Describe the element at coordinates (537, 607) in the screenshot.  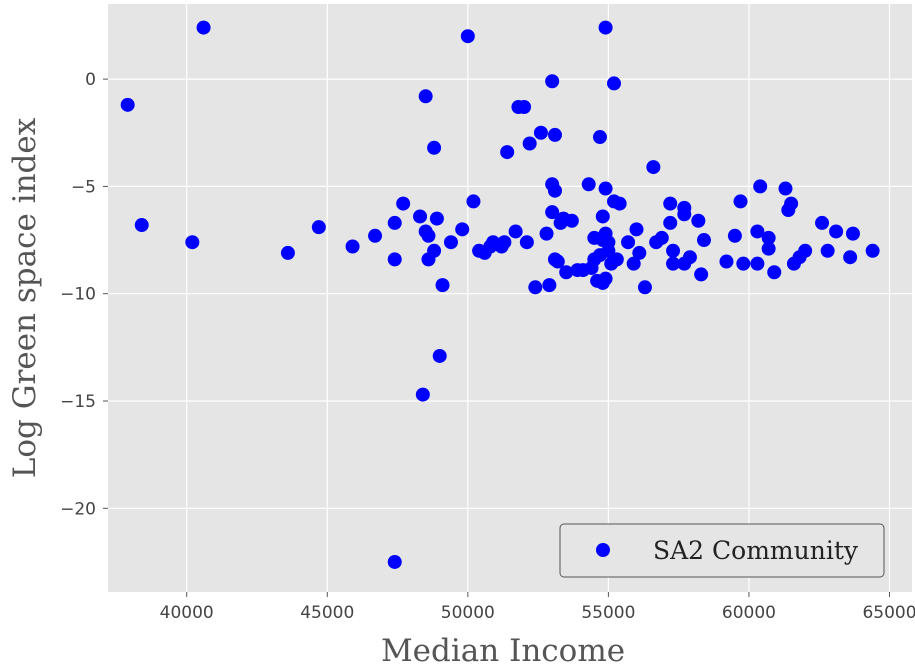
I see `x-axis-ticks: 40000 45000 50000 55000 60000 65000` at that location.